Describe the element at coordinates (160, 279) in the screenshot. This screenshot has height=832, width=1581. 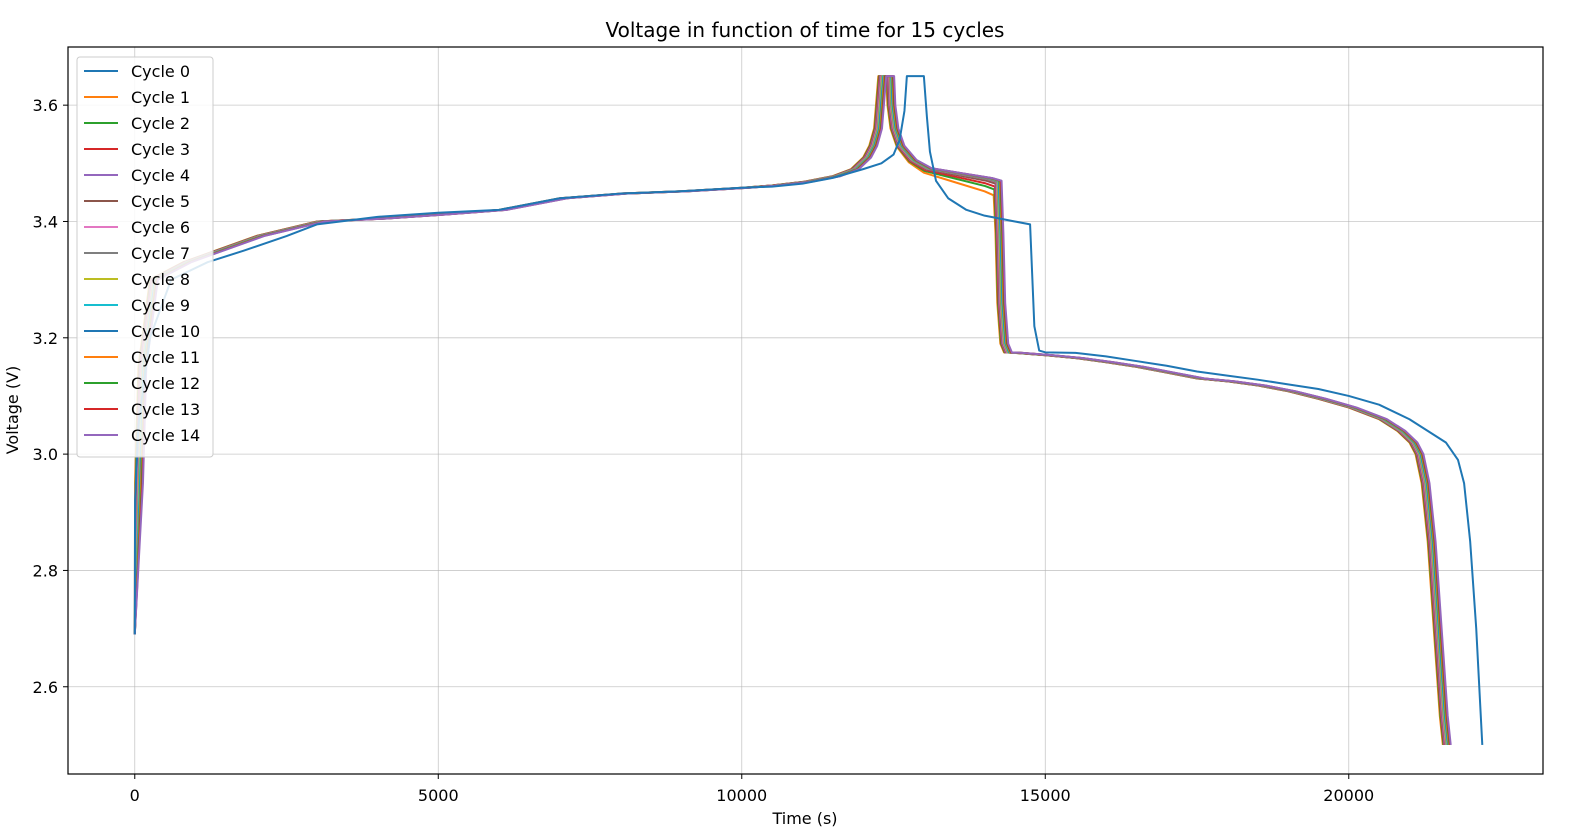
I see `legend-label-cycle-8: Cycle 8` at that location.